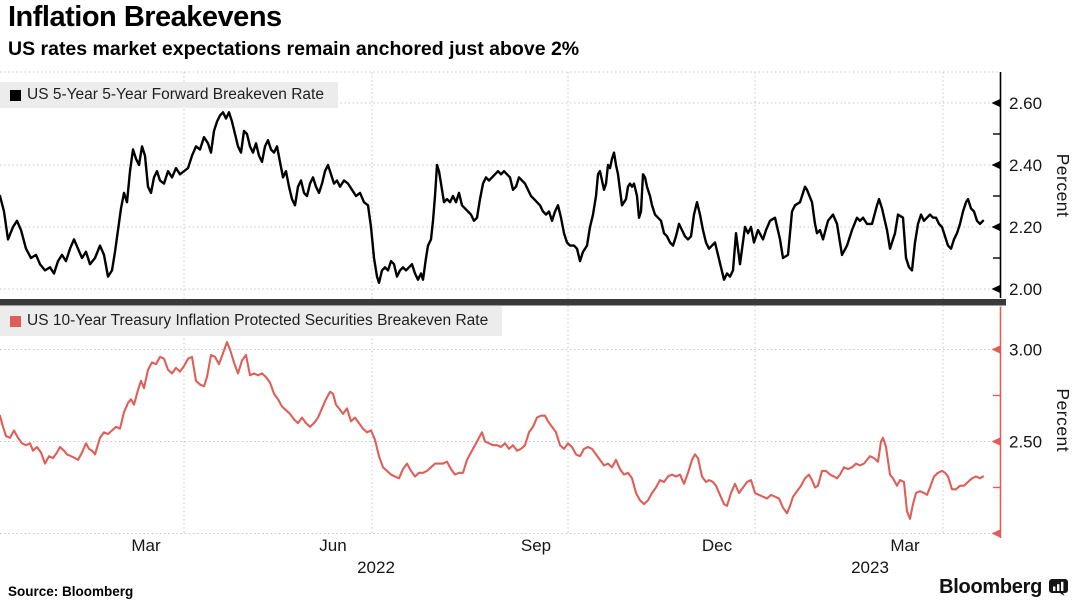  What do you see at coordinates (1025, 350) in the screenshot?
I see `y-tick-label: 3.00` at bounding box center [1025, 350].